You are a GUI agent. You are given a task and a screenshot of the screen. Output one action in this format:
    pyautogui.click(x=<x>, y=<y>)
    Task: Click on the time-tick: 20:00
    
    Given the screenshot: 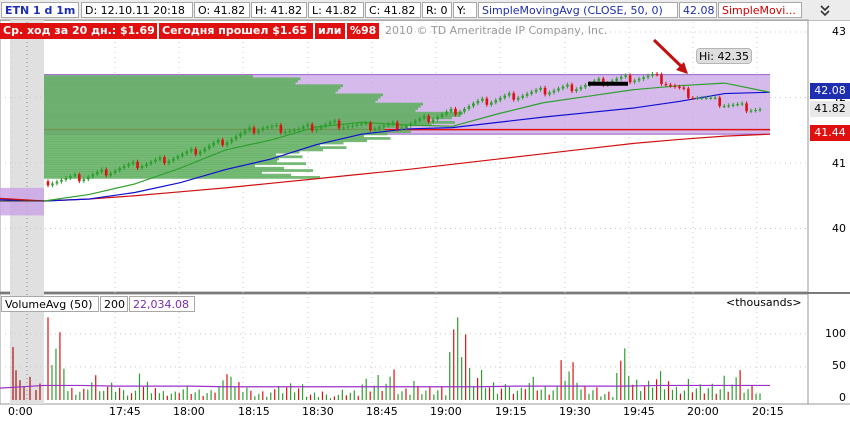 What is the action you would take?
    pyautogui.click(x=703, y=411)
    